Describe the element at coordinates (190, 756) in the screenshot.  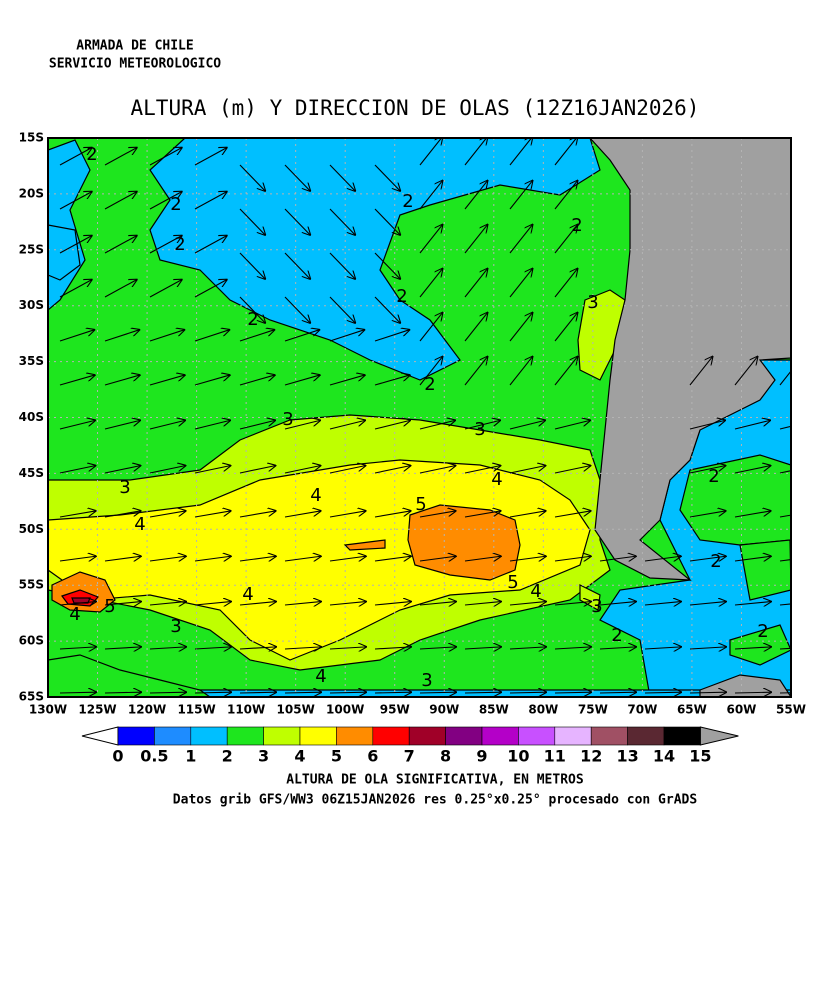
I see `colorbar-tick-label: 1` at that location.